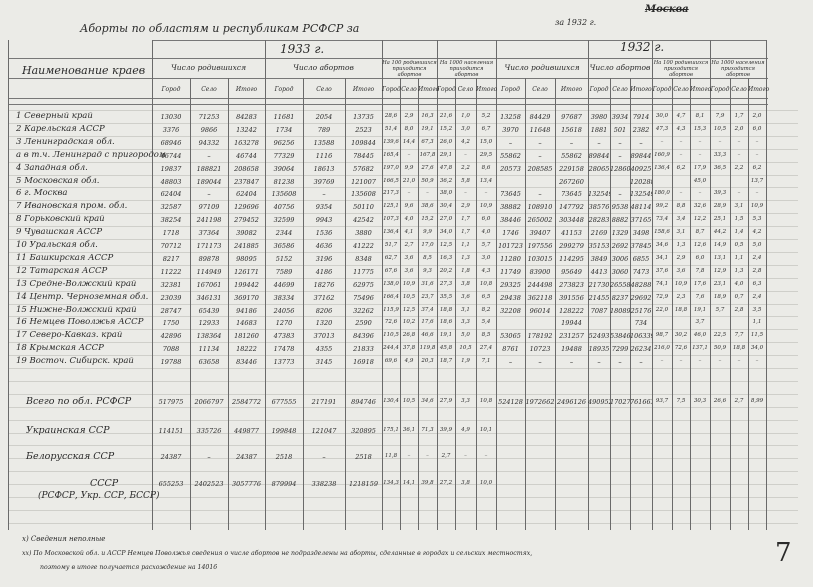  I want to click on column-subheader: Село, so click(739, 89).